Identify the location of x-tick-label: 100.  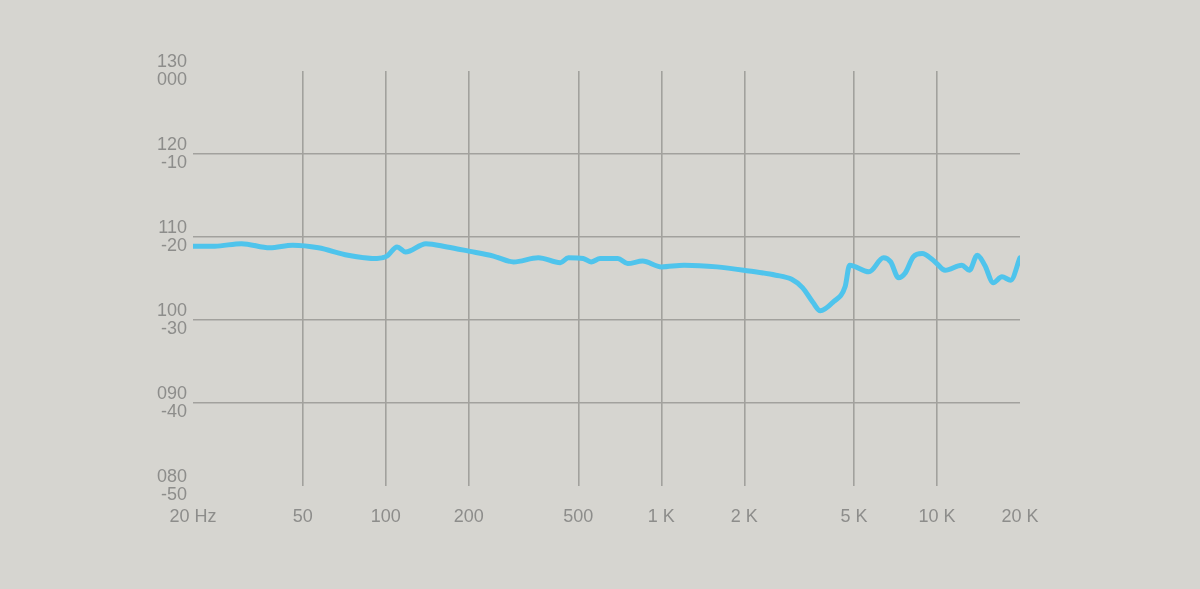
(385, 515).